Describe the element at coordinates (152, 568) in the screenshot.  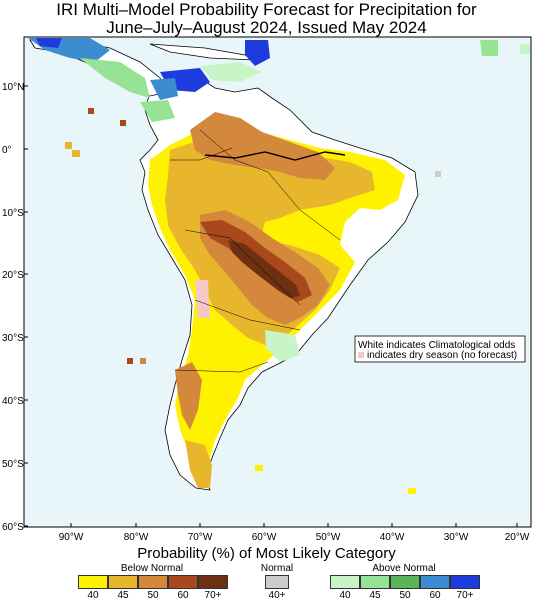
I see `below-normal-label: Below Normal` at that location.